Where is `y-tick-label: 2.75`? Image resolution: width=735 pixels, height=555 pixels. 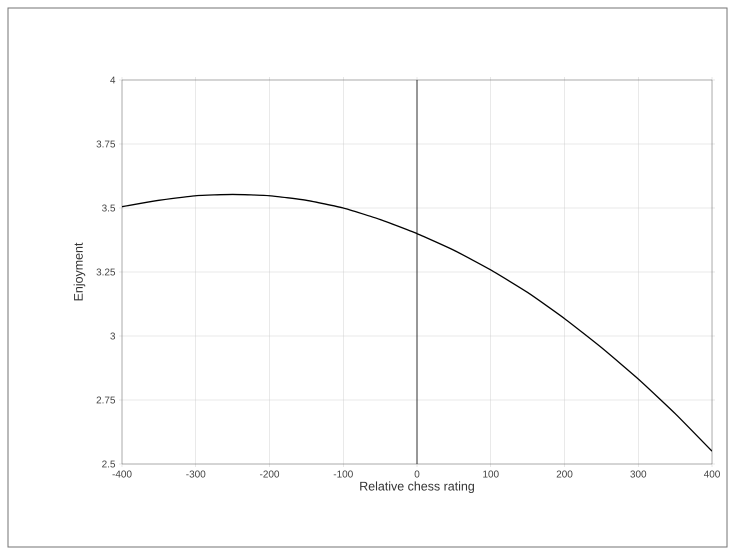 y-tick-label: 2.75 is located at coordinates (106, 400).